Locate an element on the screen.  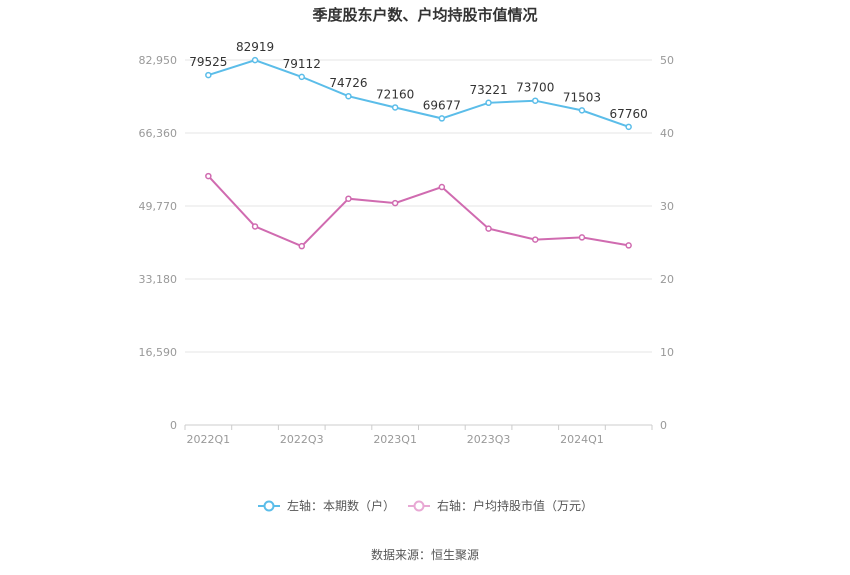
chart-title: 季度股东户数、户均持股市值情况 is located at coordinates (424, 15).